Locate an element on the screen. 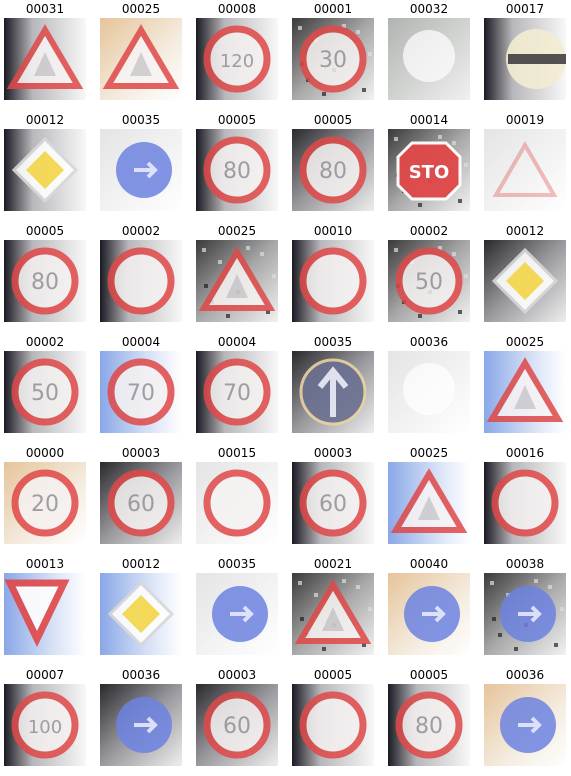  grid-cell: 00031 is located at coordinates (45, 51).